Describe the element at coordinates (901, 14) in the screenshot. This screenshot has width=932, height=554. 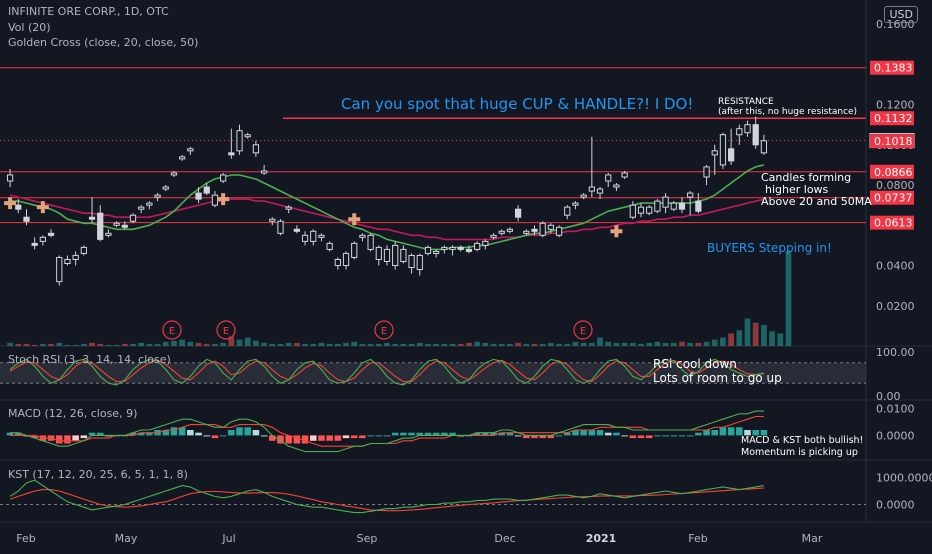
I see `currency-button: USD` at that location.